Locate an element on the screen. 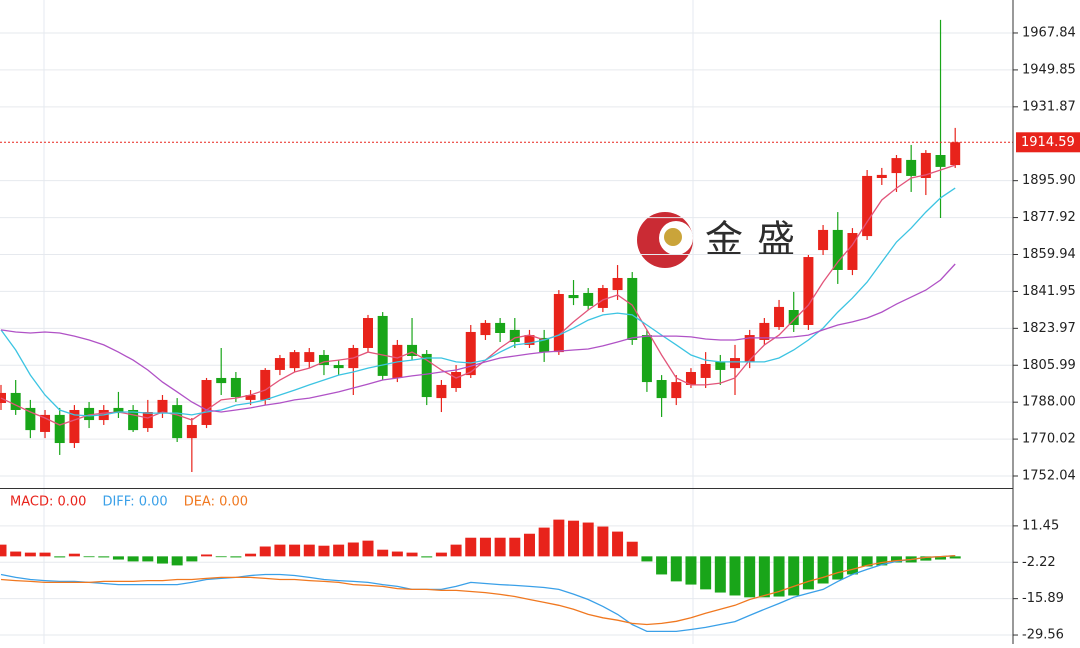  legend-entry: MACD: 0.00 is located at coordinates (48, 502).